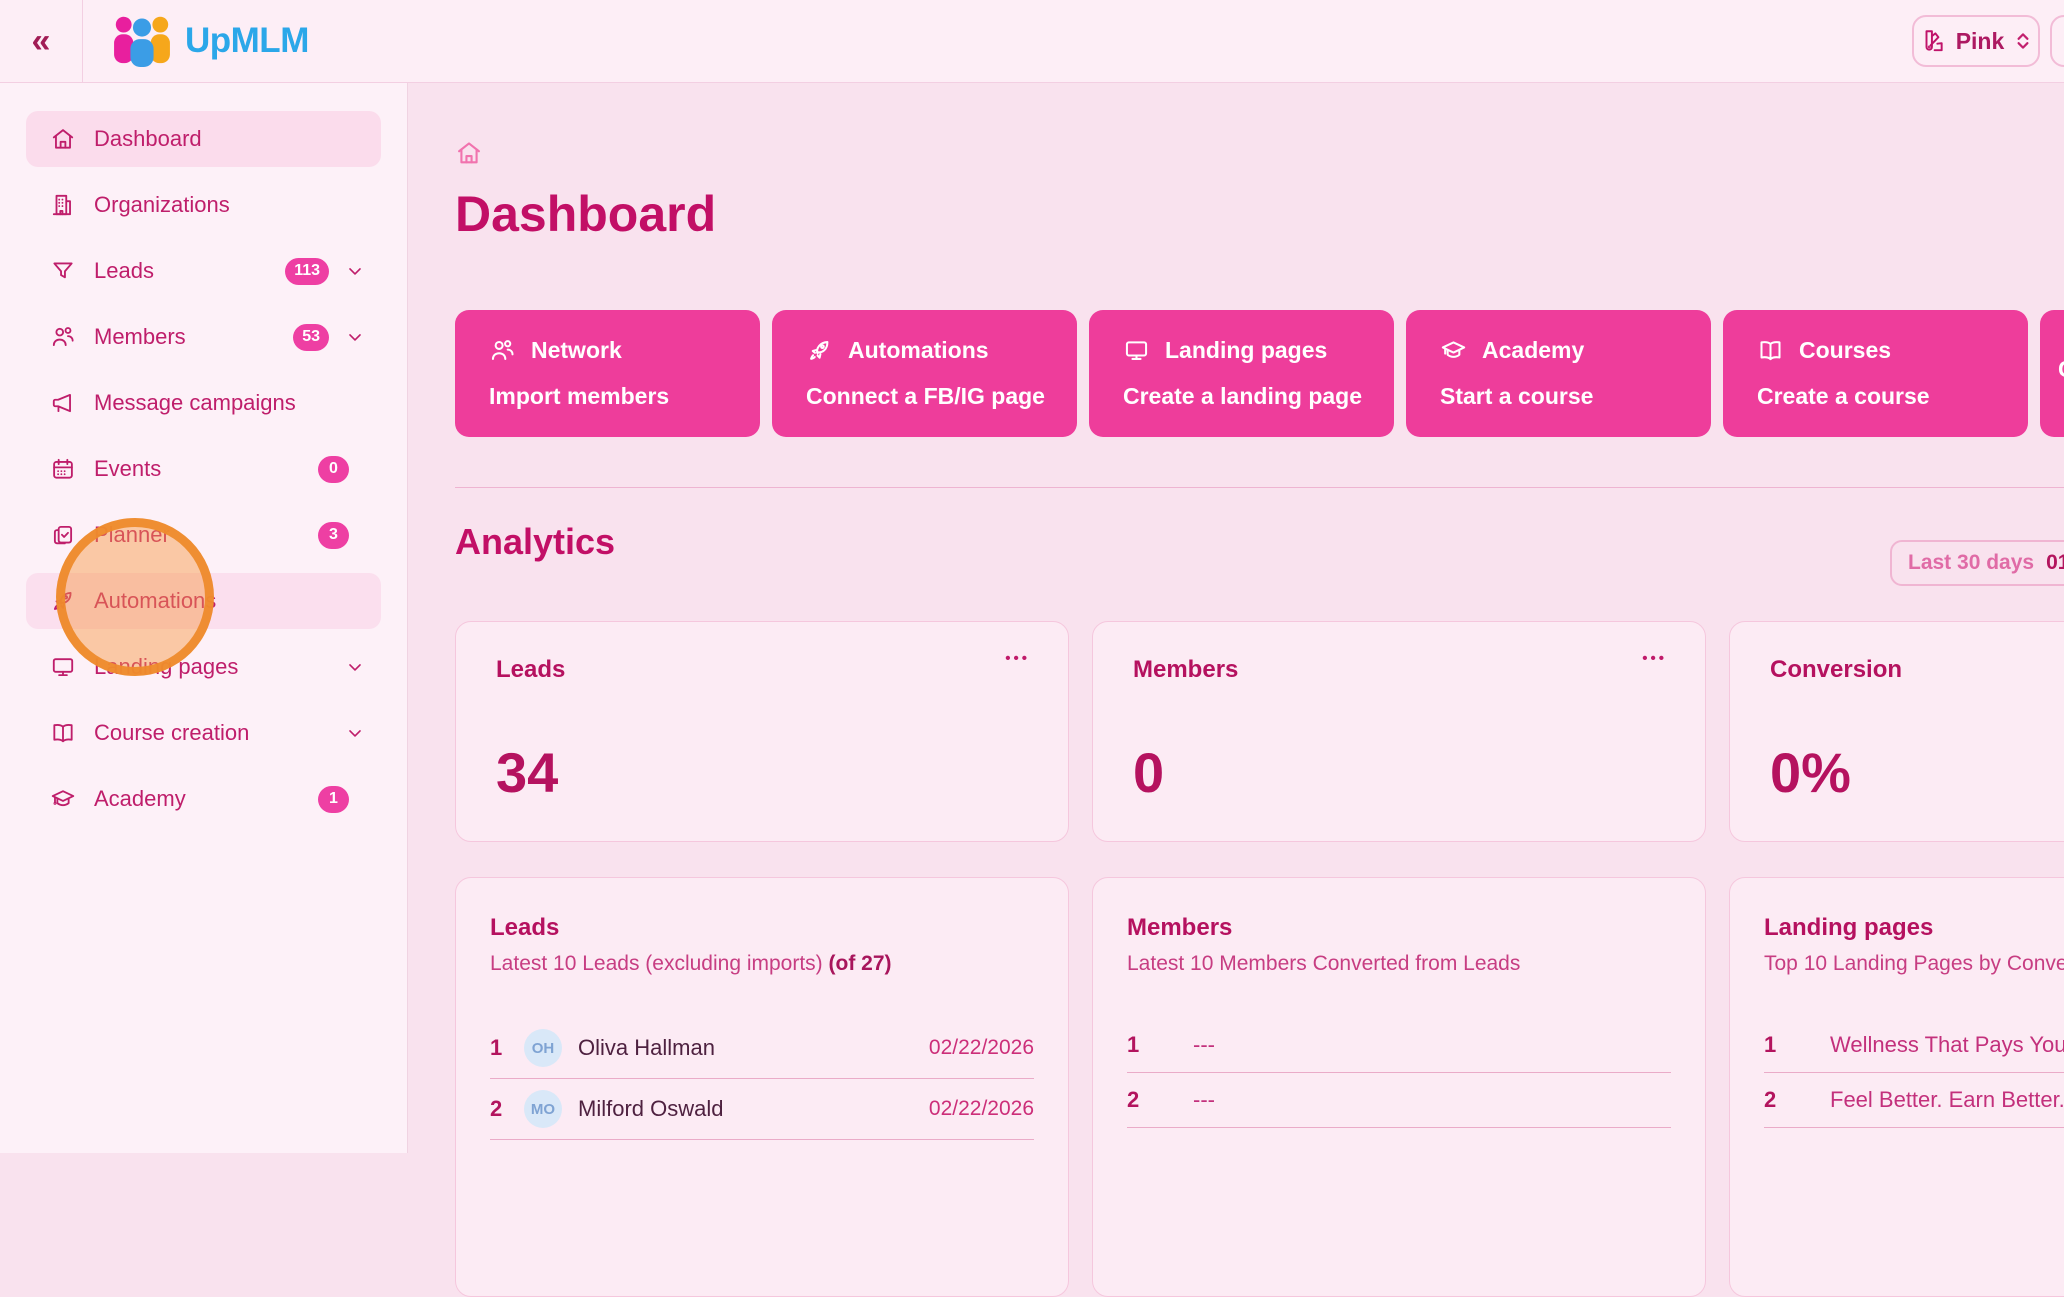 This screenshot has width=2064, height=1297. I want to click on lead-row: 2 MO Milford Oswald 02/22/2026, so click(762, 1109).